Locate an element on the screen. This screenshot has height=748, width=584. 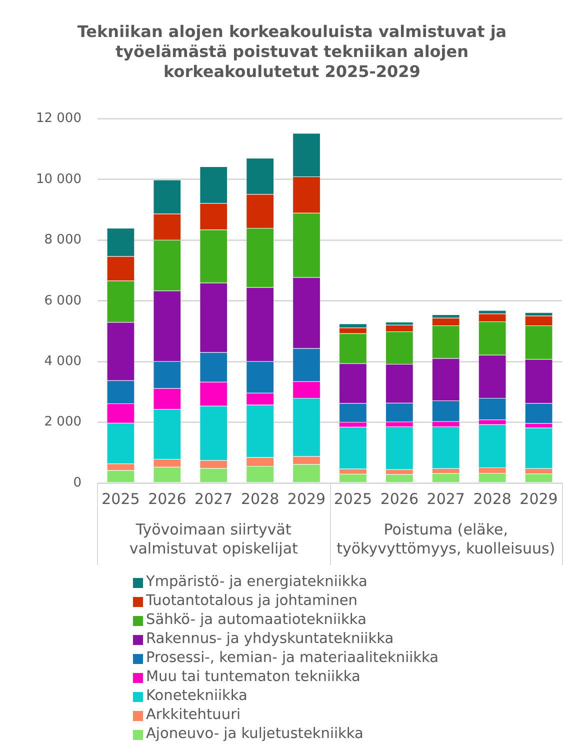
chart-title: Tekniikan alojen korkeakouluista valmistuvat ja työelämästä poistuvat tekniikan alojen korkeakoulutetut 2025-2029 is located at coordinates (292, 52).